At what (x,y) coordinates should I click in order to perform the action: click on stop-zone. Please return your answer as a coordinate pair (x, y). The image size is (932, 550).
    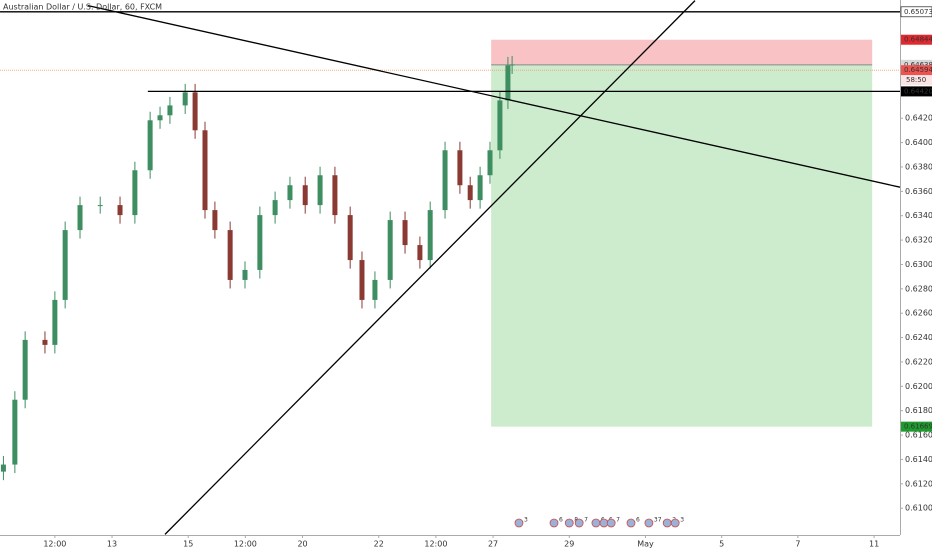
    Looking at the image, I should click on (682, 52).